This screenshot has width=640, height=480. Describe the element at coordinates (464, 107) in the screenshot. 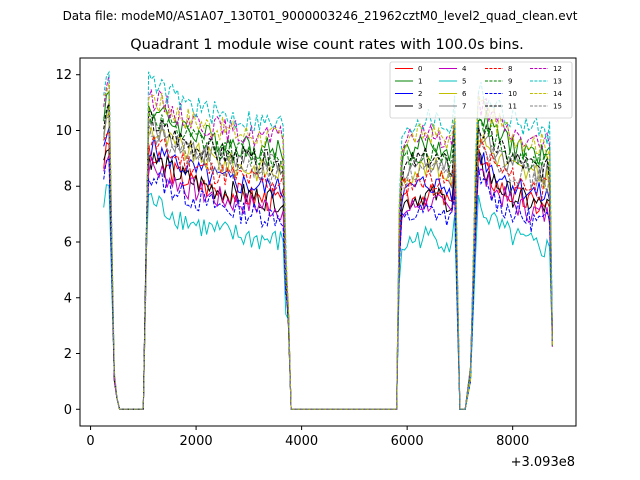

I see `legend-label-7: 7` at that location.